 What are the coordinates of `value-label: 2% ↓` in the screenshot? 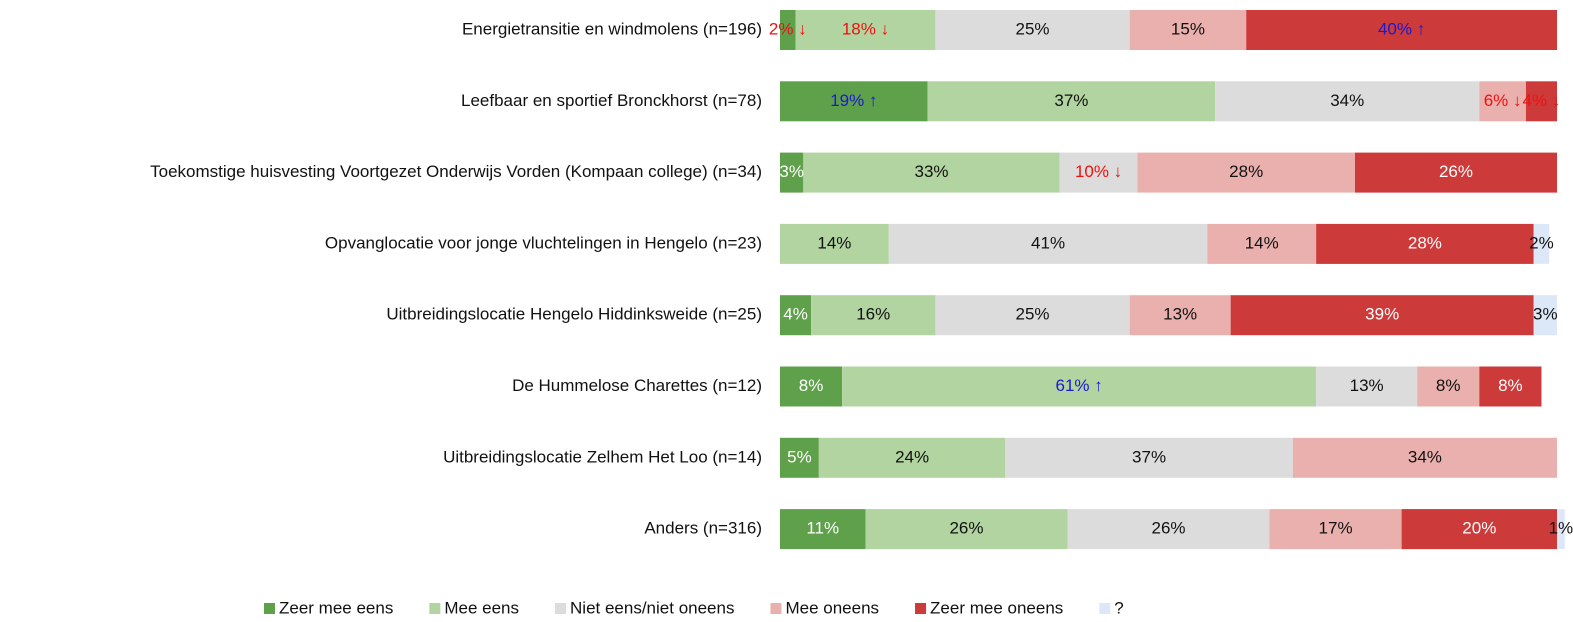 It's located at (788, 28).